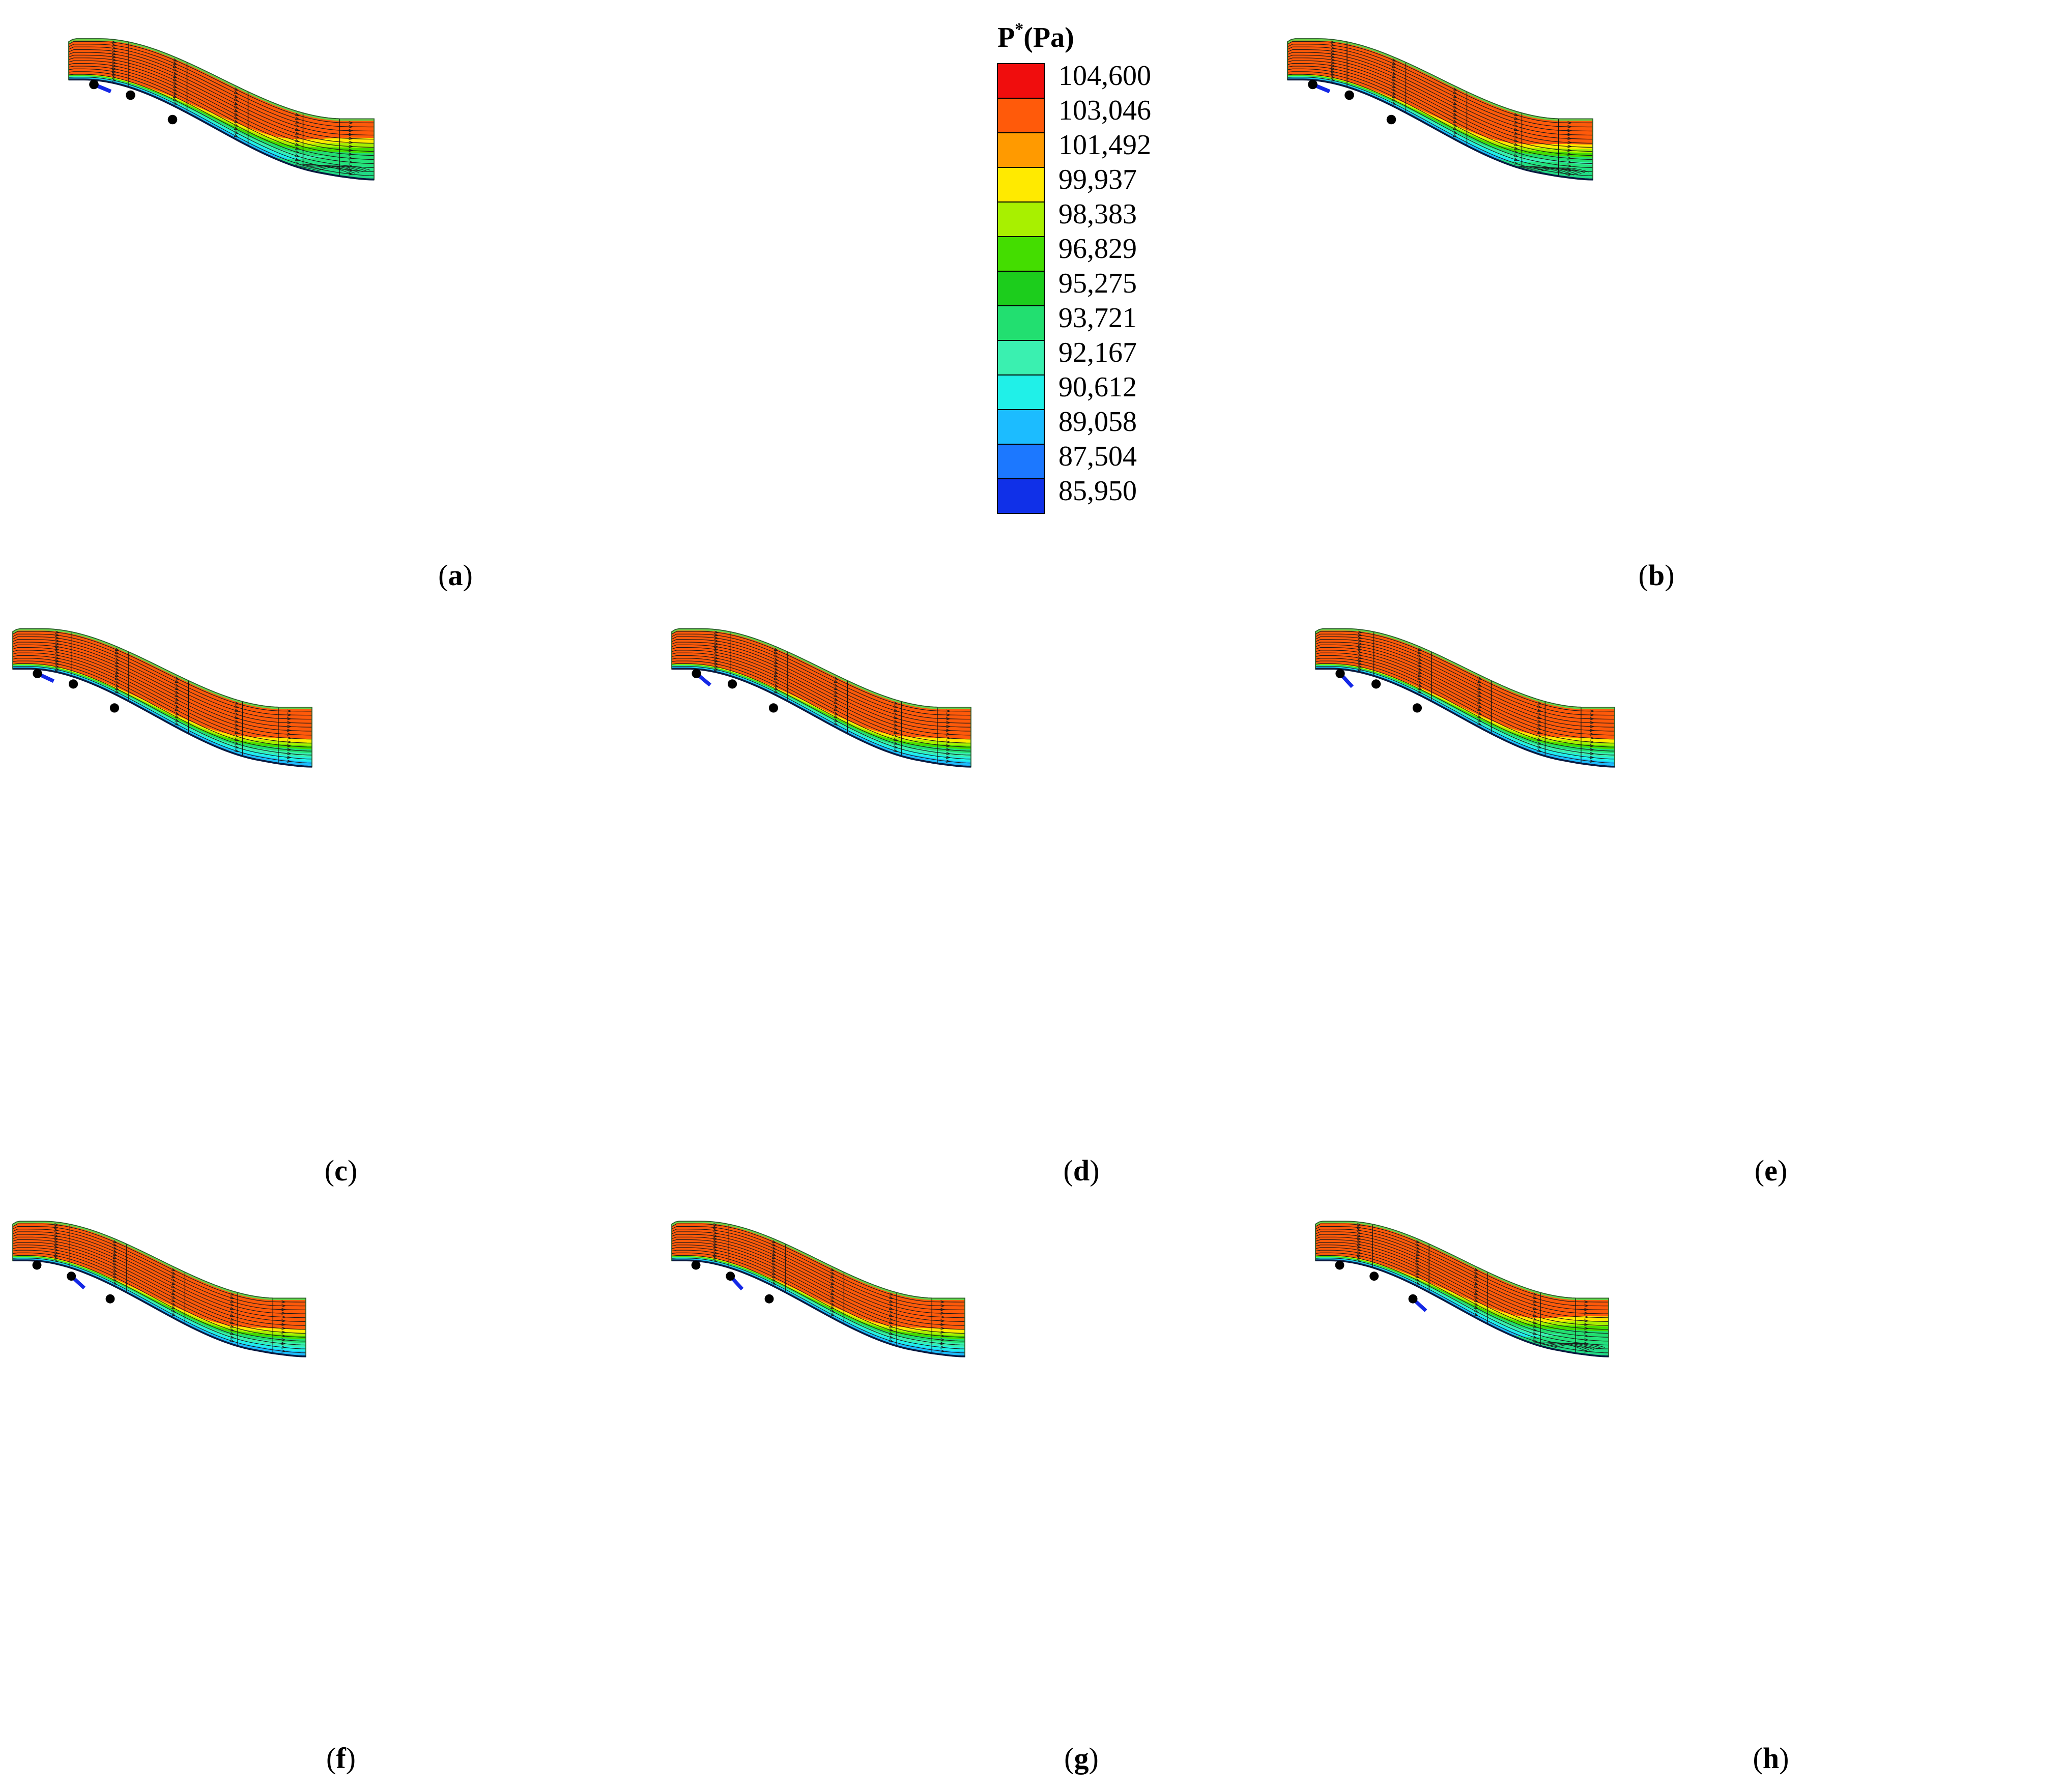 This screenshot has width=2061, height=1792. Describe the element at coordinates (1021, 288) in the screenshot. I see `legend-colorbar` at that location.